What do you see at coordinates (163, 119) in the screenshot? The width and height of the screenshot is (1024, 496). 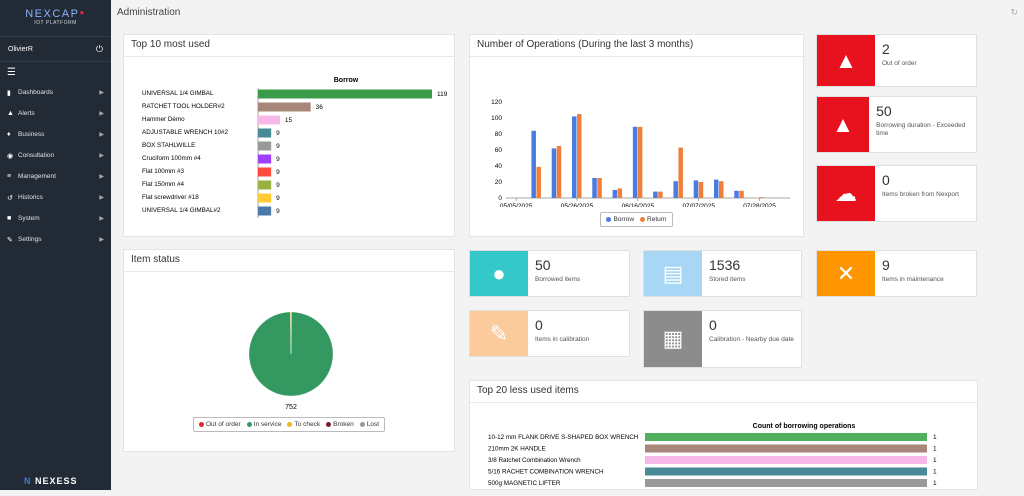 I see `tick-label: Hammer Démo` at bounding box center [163, 119].